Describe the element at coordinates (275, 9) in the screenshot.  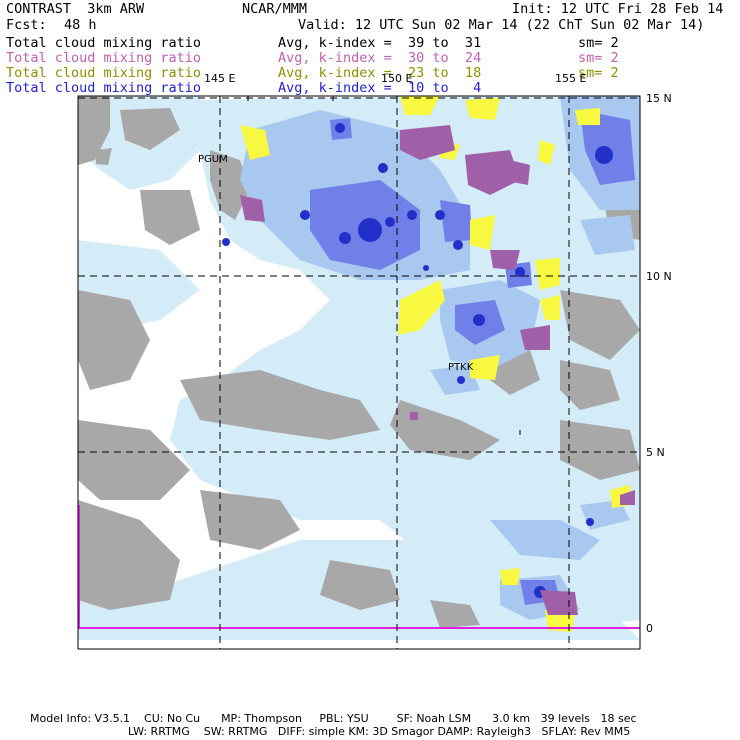
I see `center-title: NCAR/MMM` at that location.